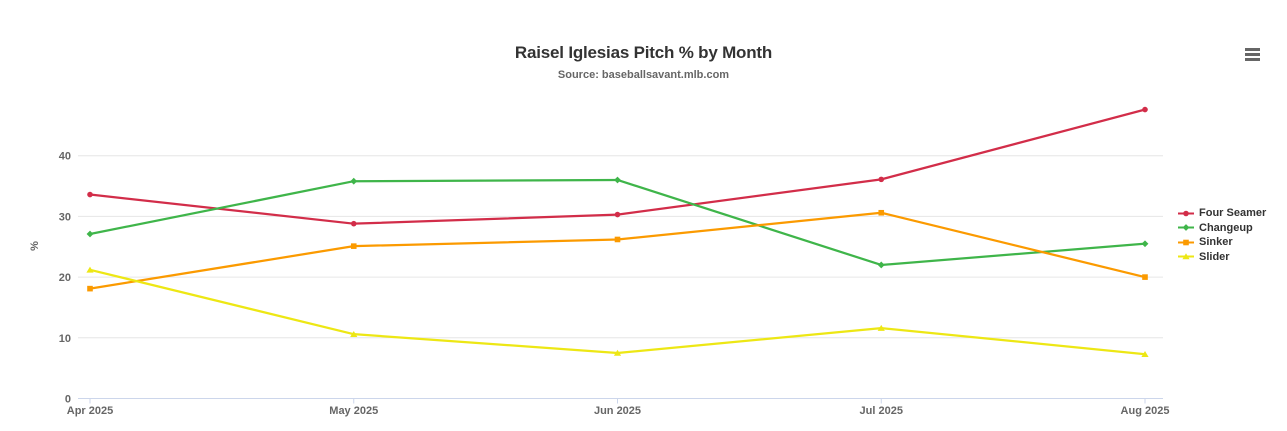 The width and height of the screenshot is (1287, 431). Describe the element at coordinates (65, 157) in the screenshot. I see `y-tick-label: 40` at that location.